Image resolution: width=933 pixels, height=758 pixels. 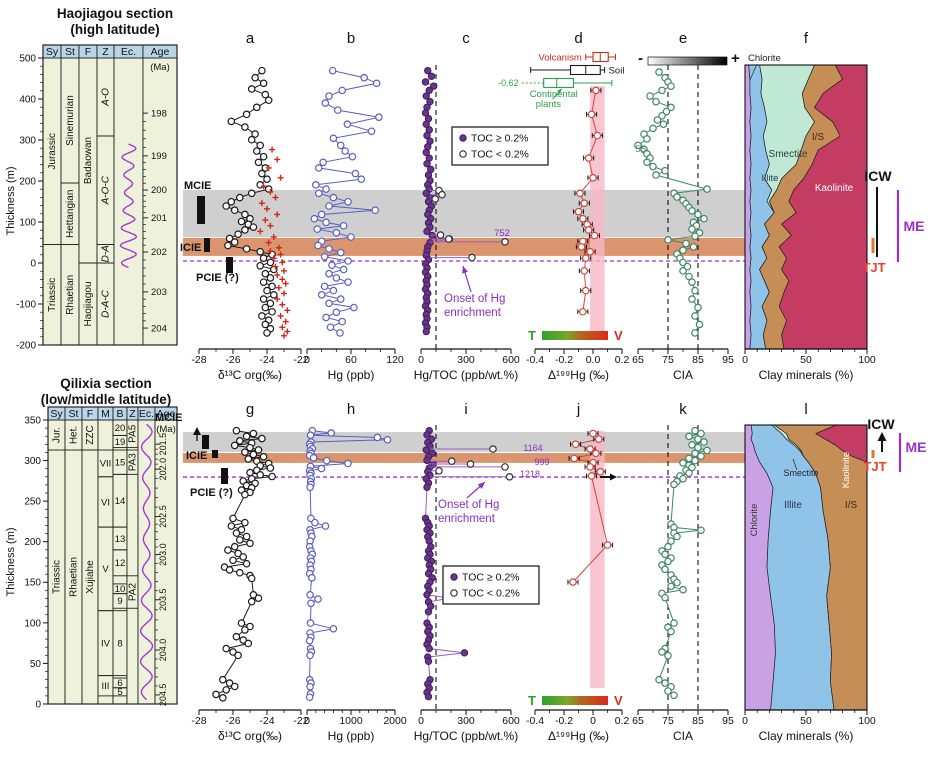 I want to click on legend-item-label: TOC < 0.2%, so click(x=491, y=594).